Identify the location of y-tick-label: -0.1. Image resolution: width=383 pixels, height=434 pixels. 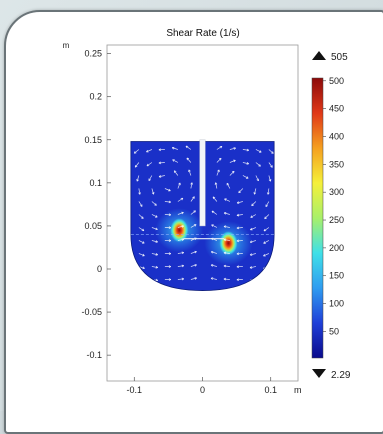
(94, 355).